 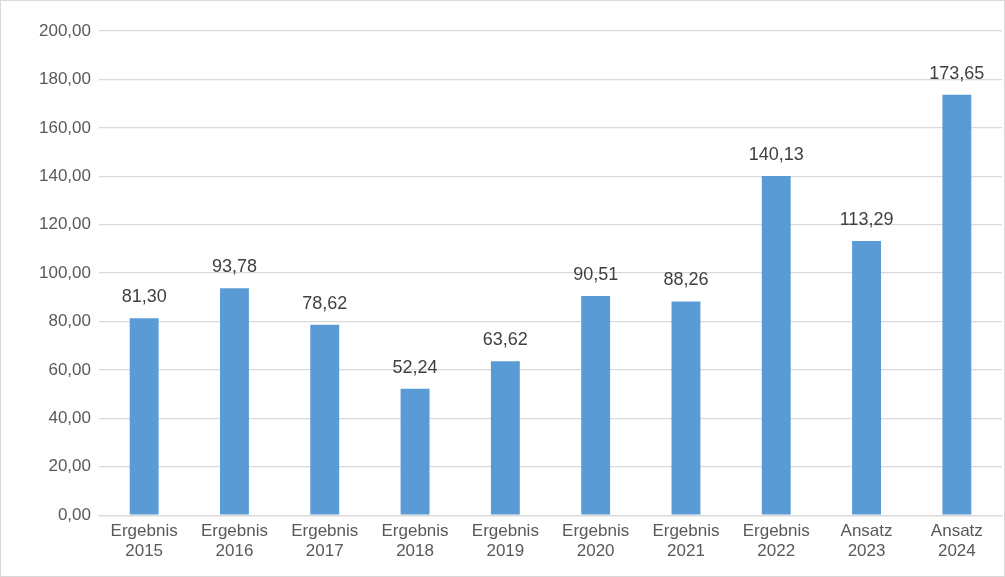 What do you see at coordinates (234, 266) in the screenshot?
I see `data-label: 93,78` at bounding box center [234, 266].